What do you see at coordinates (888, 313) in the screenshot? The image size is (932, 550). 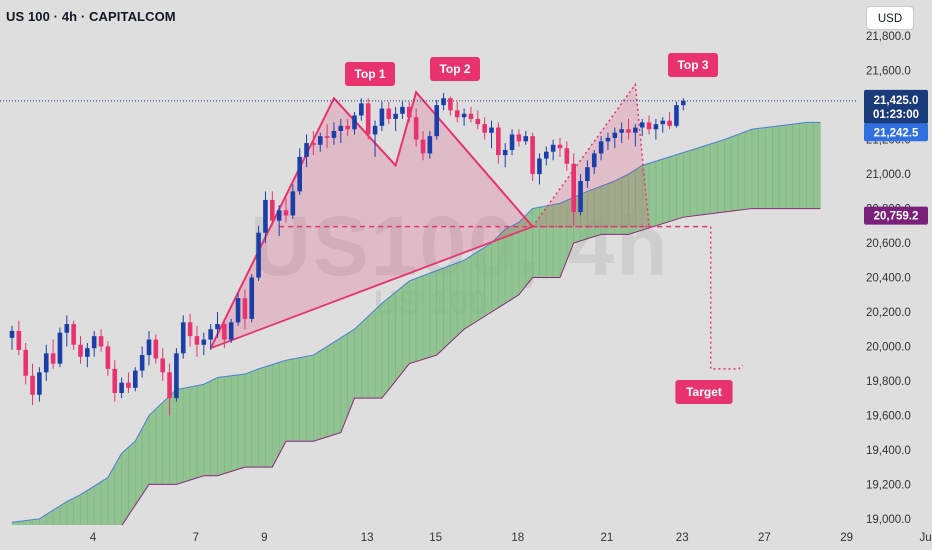 I see `y-tick-label: 20,200.0` at bounding box center [888, 313].